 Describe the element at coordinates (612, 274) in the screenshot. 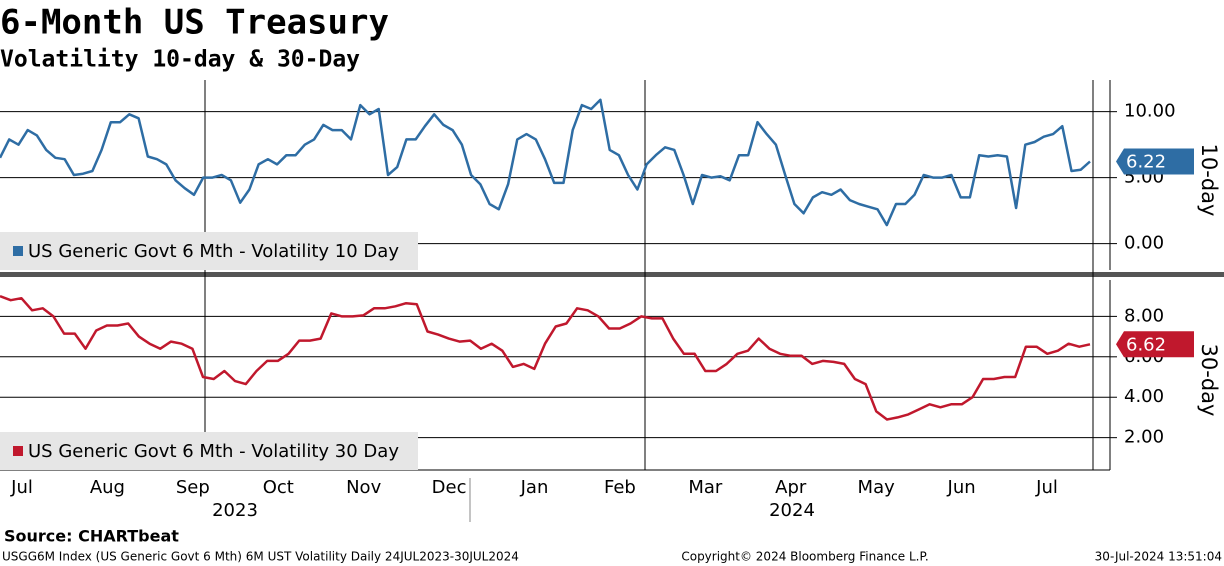

I see `panel-separator` at that location.